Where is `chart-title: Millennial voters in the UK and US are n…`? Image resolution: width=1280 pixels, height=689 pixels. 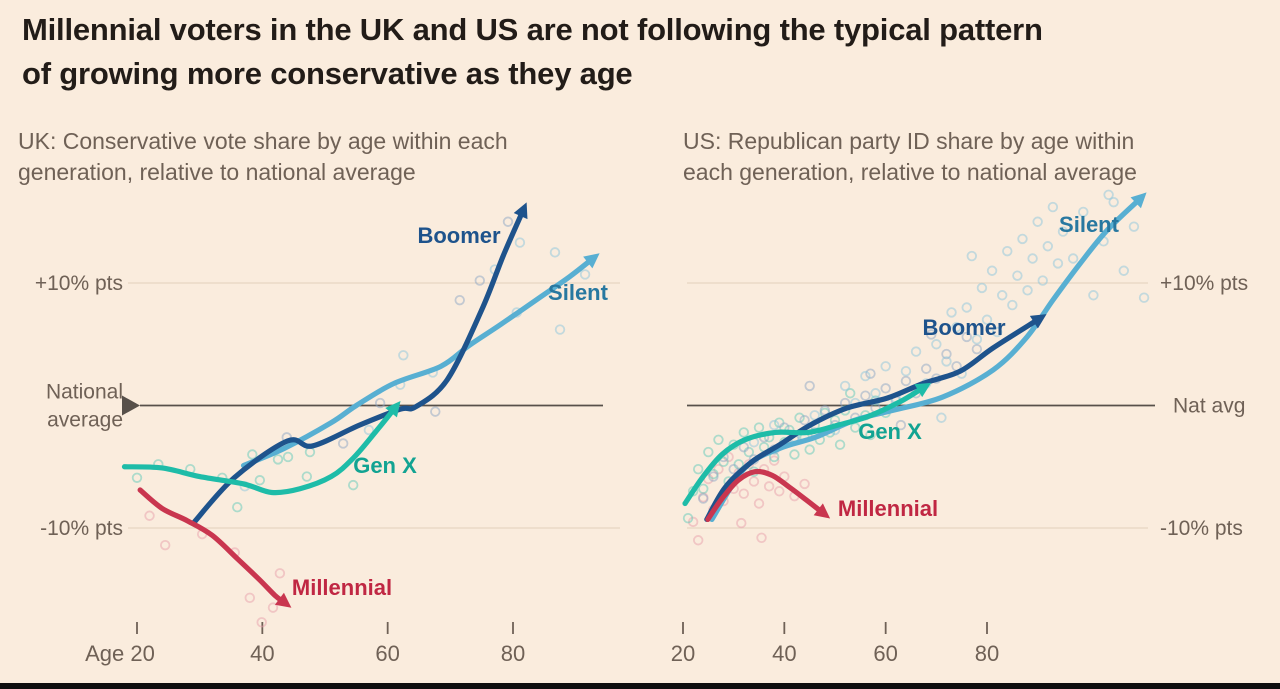 chart-title: Millennial voters in the UK and US are n… is located at coordinates (532, 51).